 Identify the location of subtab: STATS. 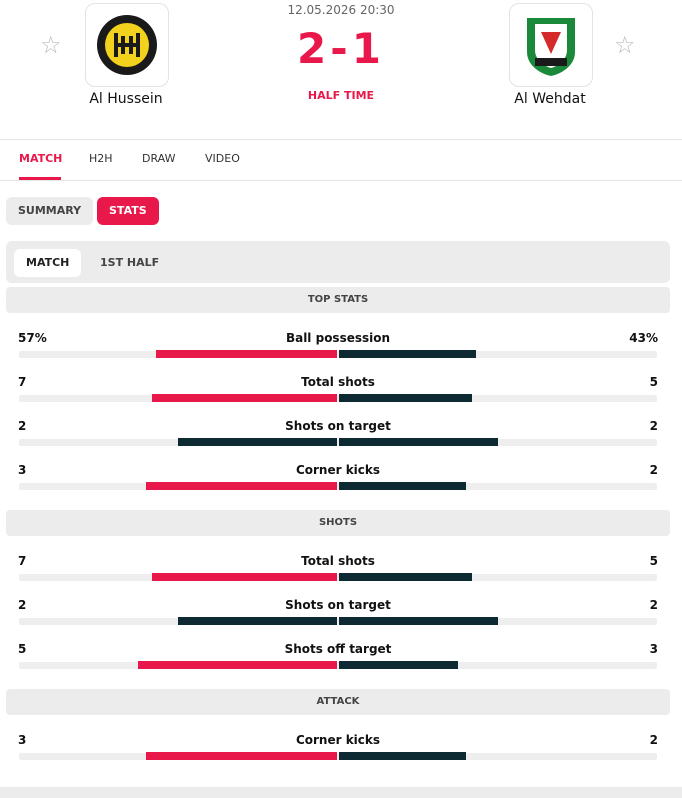
(128, 211).